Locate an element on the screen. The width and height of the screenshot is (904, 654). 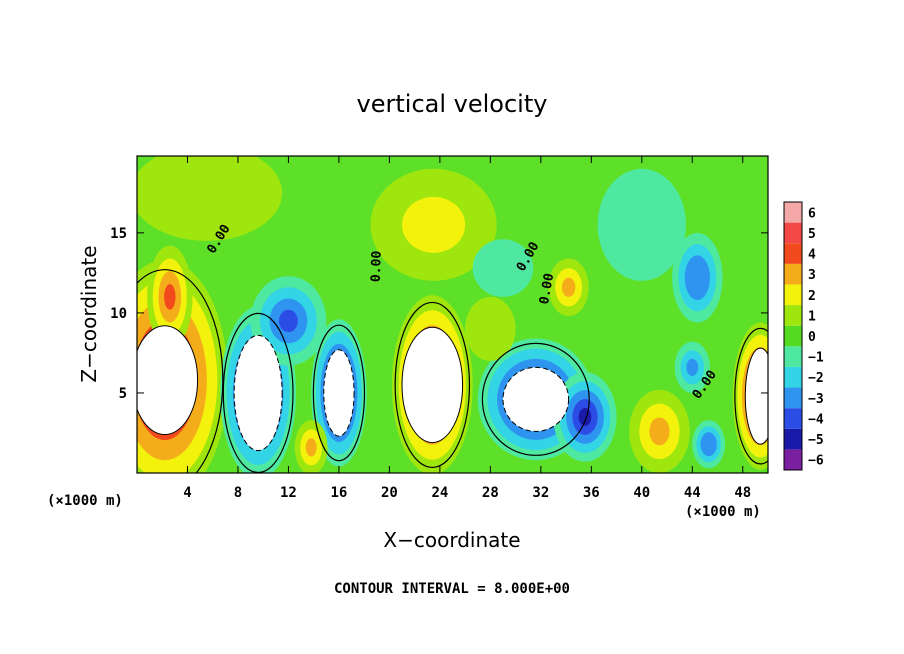
colorbar-label: 5 is located at coordinates (812, 234).